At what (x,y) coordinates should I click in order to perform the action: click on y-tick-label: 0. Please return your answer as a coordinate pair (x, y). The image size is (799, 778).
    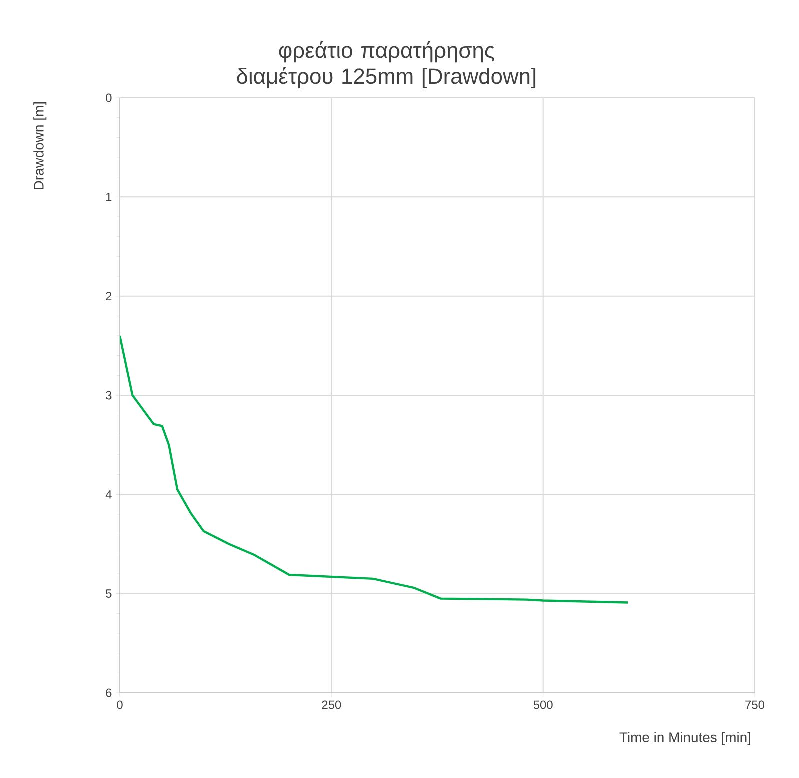
    Looking at the image, I should click on (109, 98).